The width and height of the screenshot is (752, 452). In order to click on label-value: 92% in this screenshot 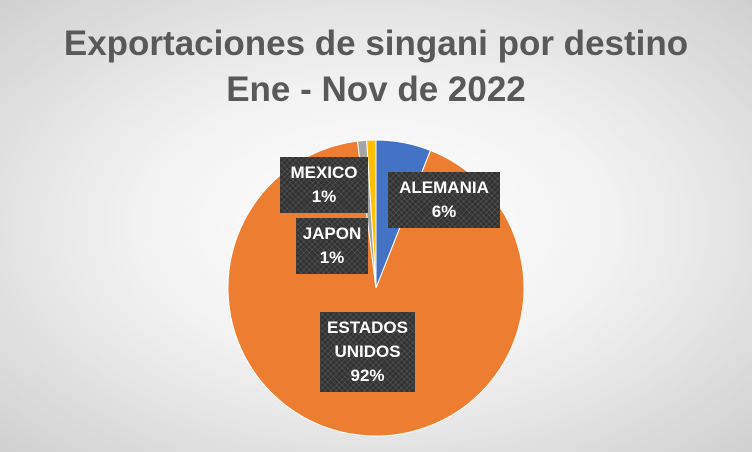, I will do `click(367, 375)`.